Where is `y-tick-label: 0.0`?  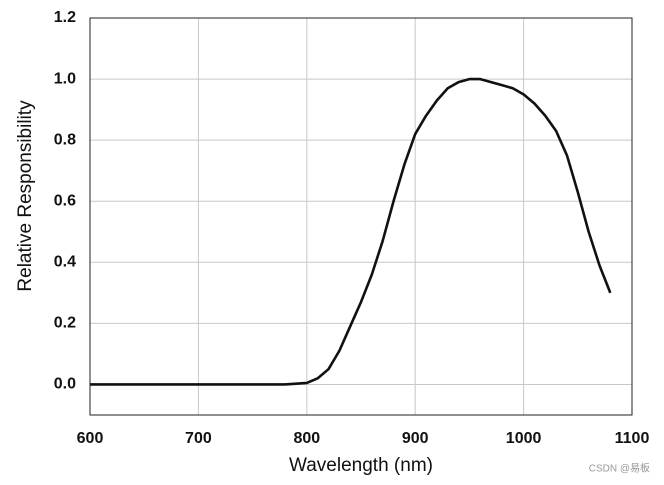 y-tick-label: 0.0 is located at coordinates (65, 384).